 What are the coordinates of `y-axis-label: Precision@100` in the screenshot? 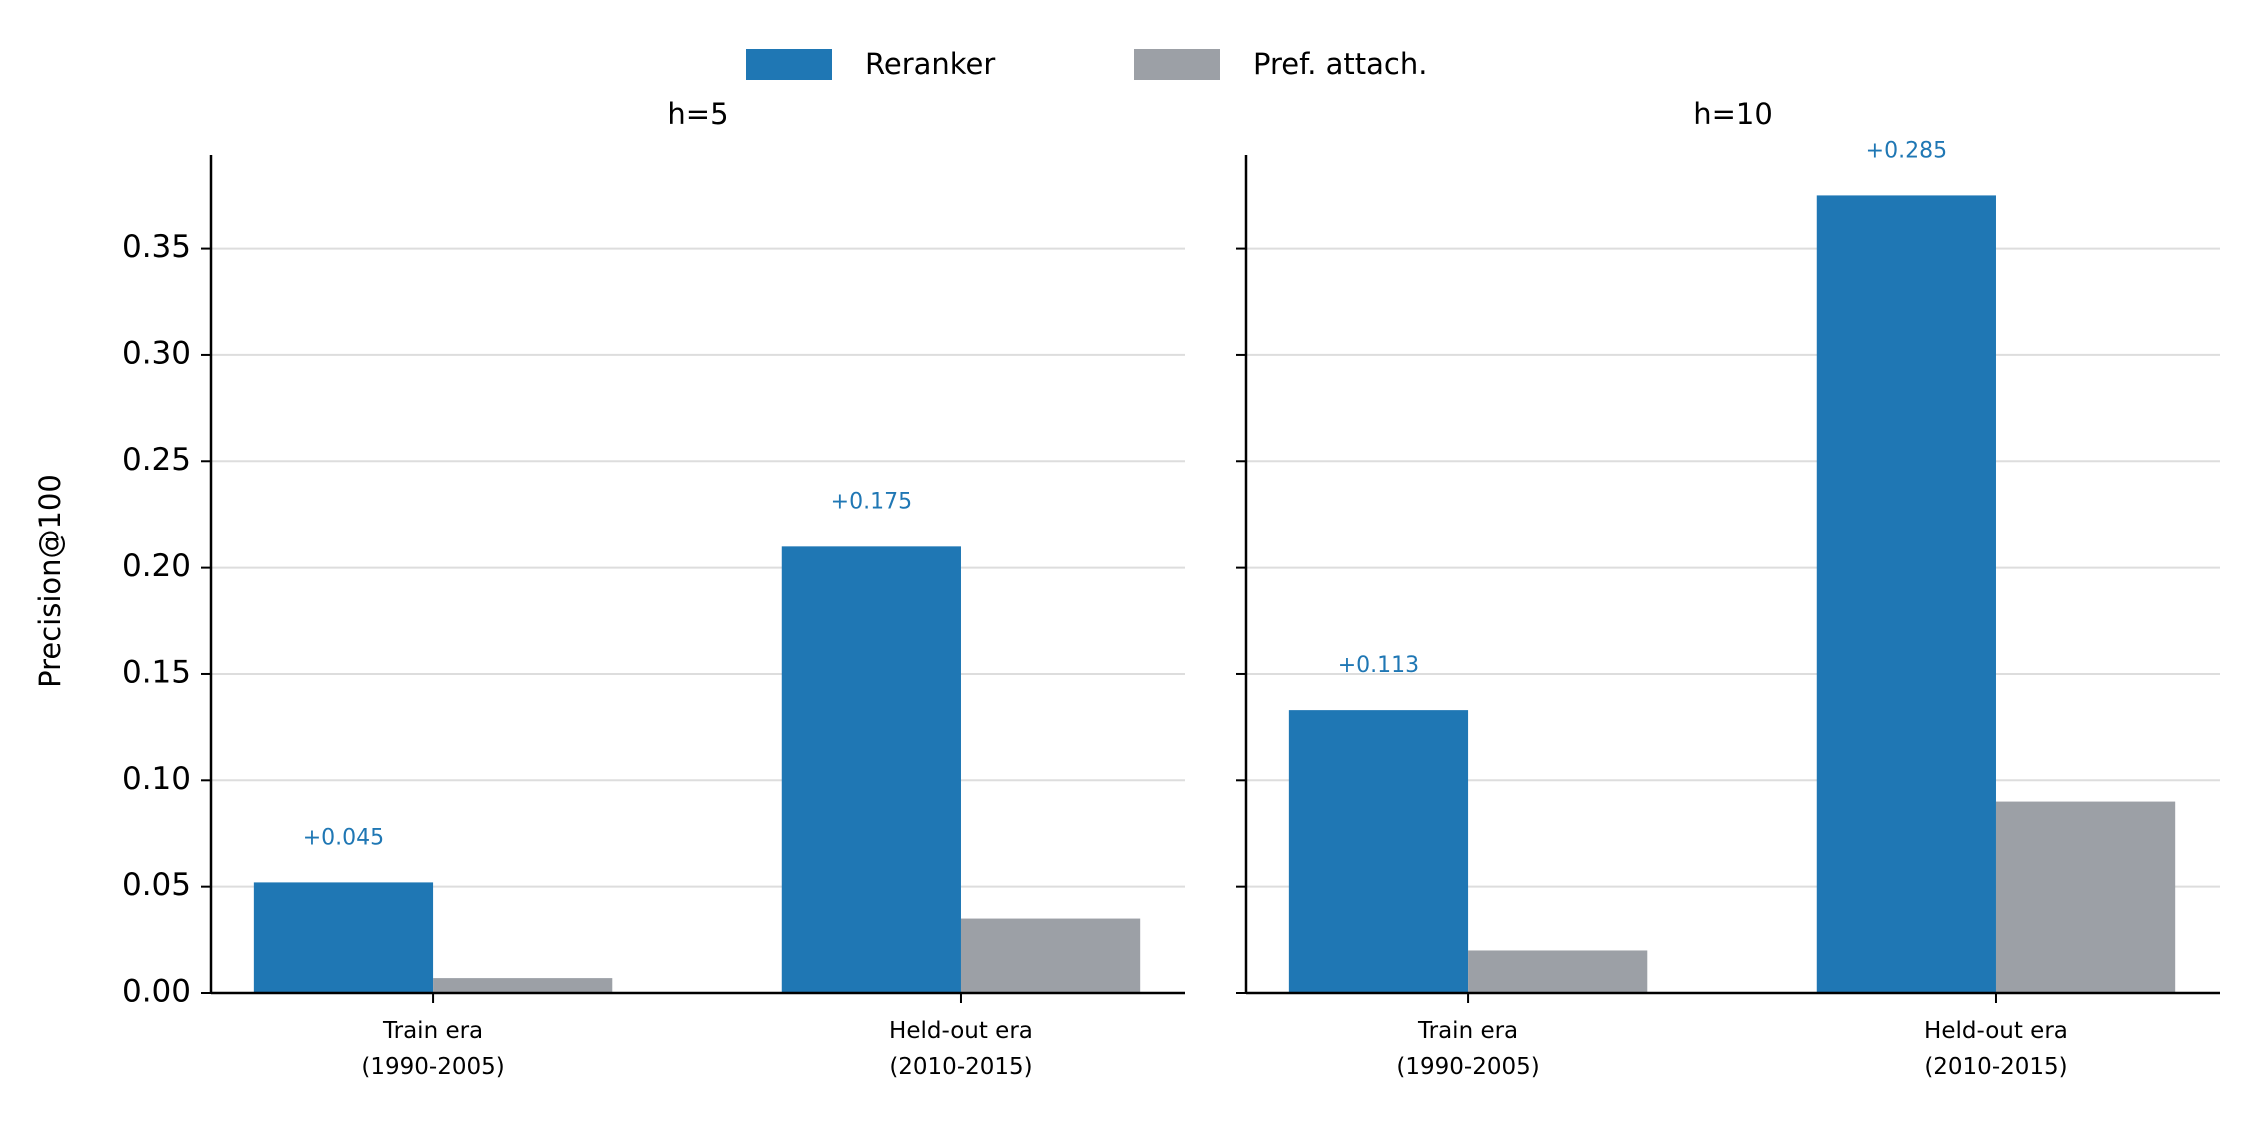 It's located at (50, 581).